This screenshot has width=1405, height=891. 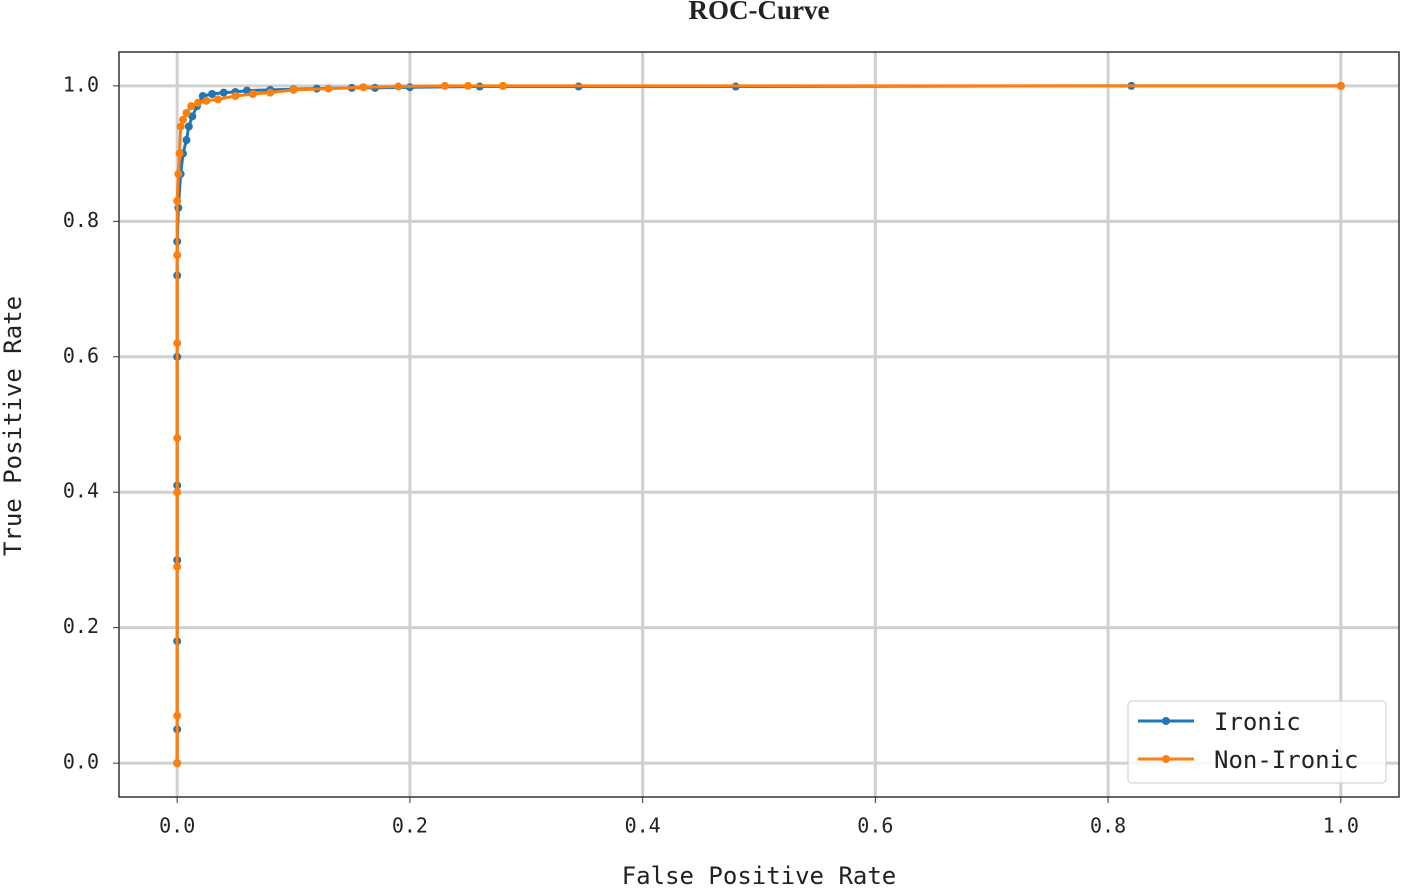 What do you see at coordinates (1257, 722) in the screenshot?
I see `legend-label: Ironic` at bounding box center [1257, 722].